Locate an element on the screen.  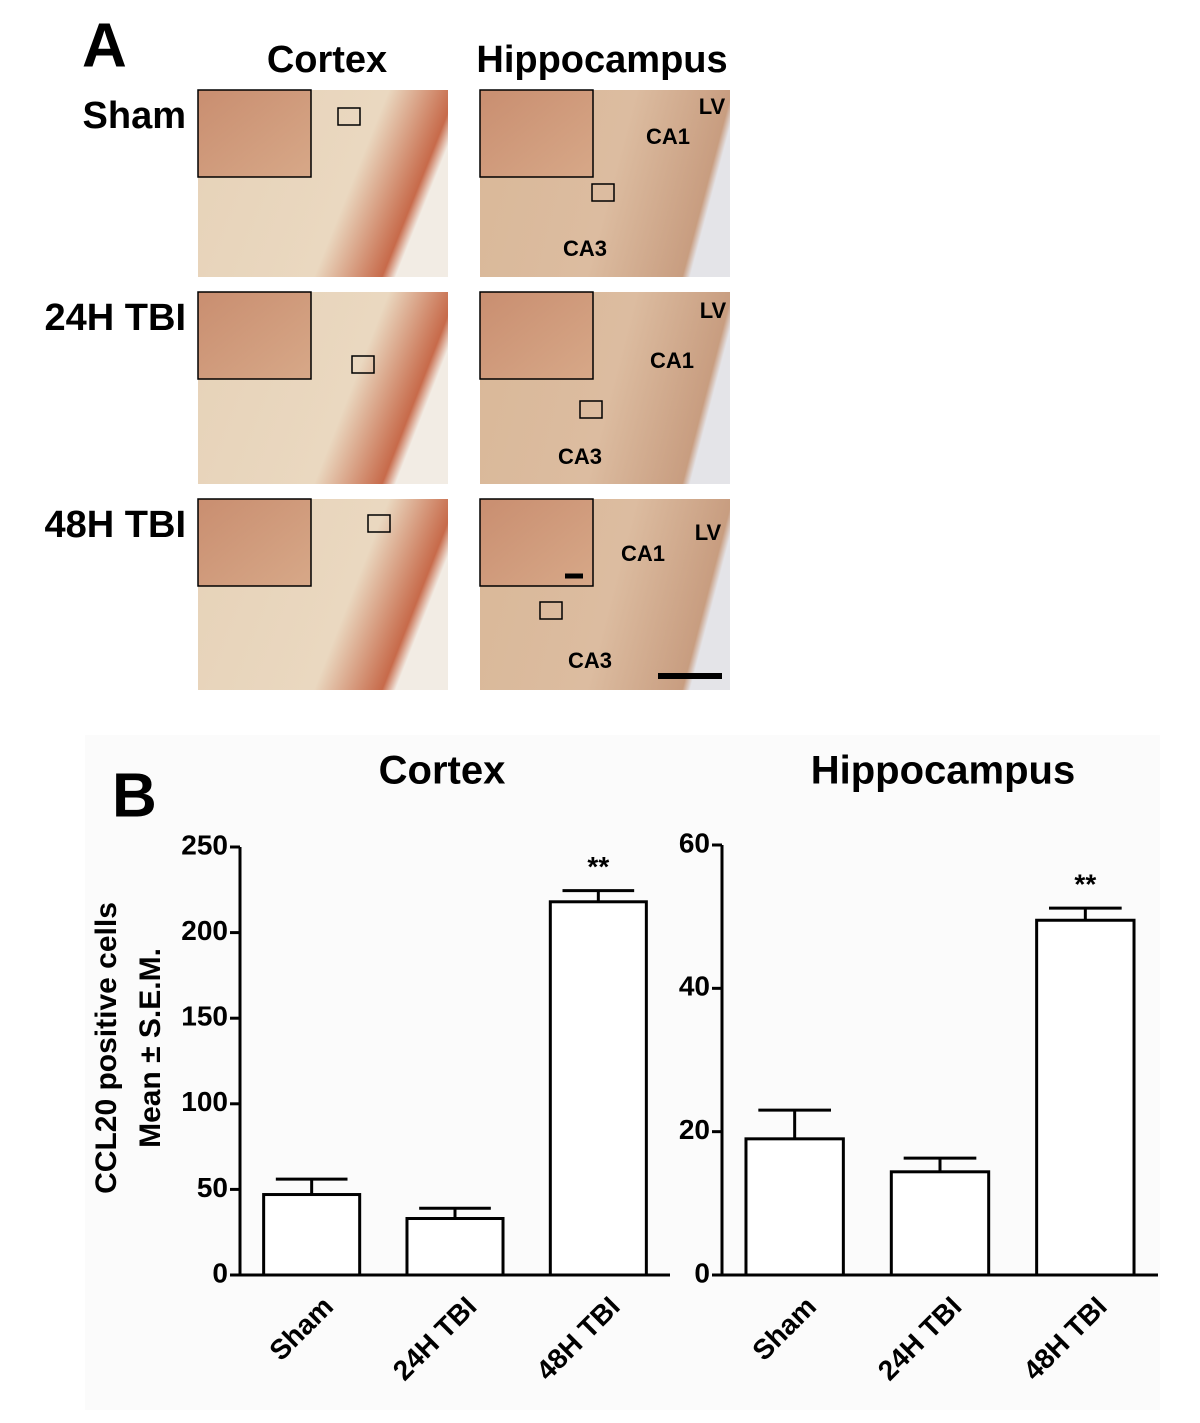
y-axis-label: Mean ± S.E.M. is located at coordinates (150, 1048).